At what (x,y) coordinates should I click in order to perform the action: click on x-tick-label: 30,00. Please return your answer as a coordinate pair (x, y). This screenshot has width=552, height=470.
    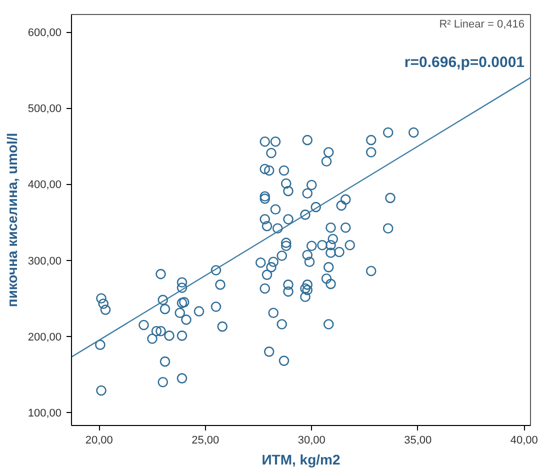
    Looking at the image, I should click on (312, 440).